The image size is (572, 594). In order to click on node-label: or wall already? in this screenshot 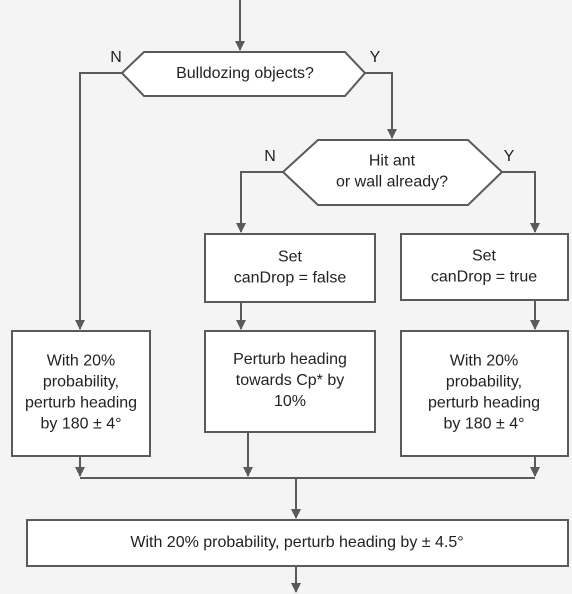, I will do `click(392, 182)`.